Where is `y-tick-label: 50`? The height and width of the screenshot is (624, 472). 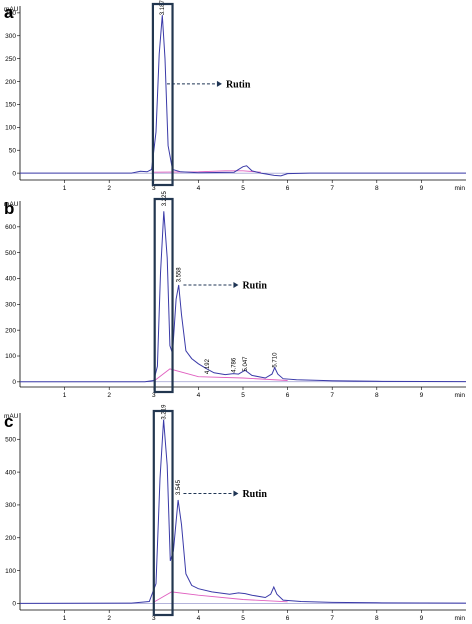 y-tick-label: 50 is located at coordinates (13, 150).